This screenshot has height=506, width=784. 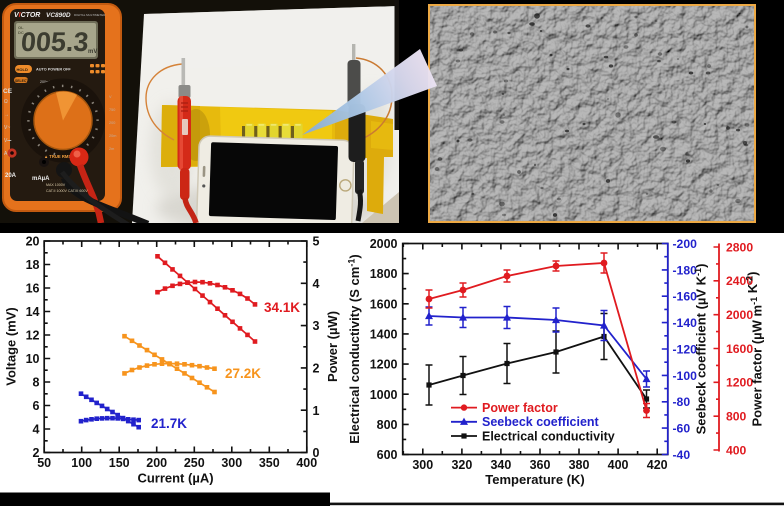 What do you see at coordinates (67, 191) in the screenshot?
I see `svg-text: CAT.II 1000V CAT.III 600V` at bounding box center [67, 191].